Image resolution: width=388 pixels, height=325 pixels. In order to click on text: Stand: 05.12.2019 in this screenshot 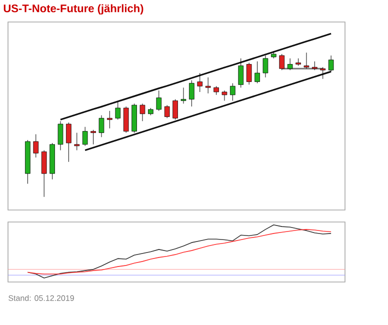, I will do `click(41, 298)`.